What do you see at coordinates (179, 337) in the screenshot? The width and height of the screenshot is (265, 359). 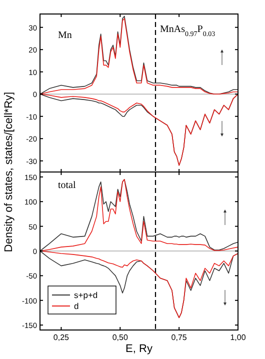 I see `x-tick-label: 0,75` at bounding box center [179, 337].